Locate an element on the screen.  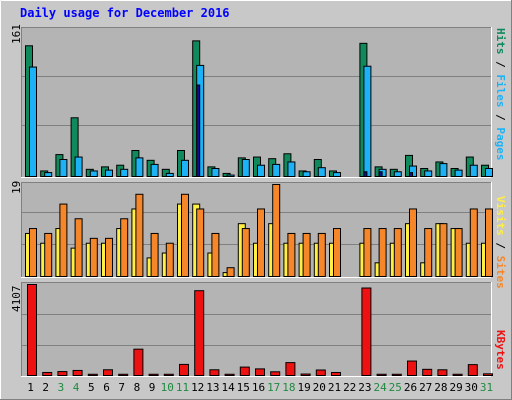
day-label: 20 is located at coordinates (319, 387).